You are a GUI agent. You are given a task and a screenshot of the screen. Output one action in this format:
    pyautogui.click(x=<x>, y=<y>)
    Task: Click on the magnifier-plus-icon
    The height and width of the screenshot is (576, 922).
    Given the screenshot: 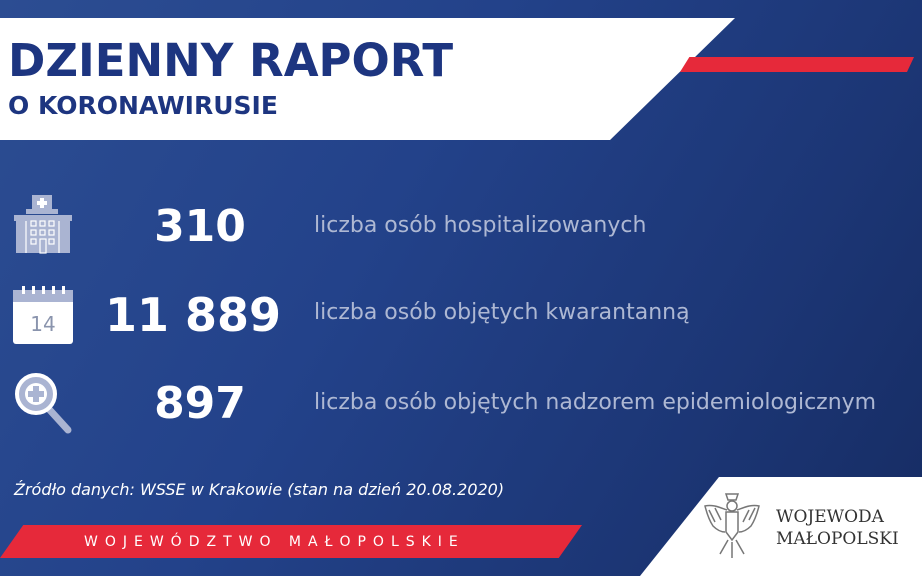 What is the action you would take?
    pyautogui.click(x=43, y=403)
    